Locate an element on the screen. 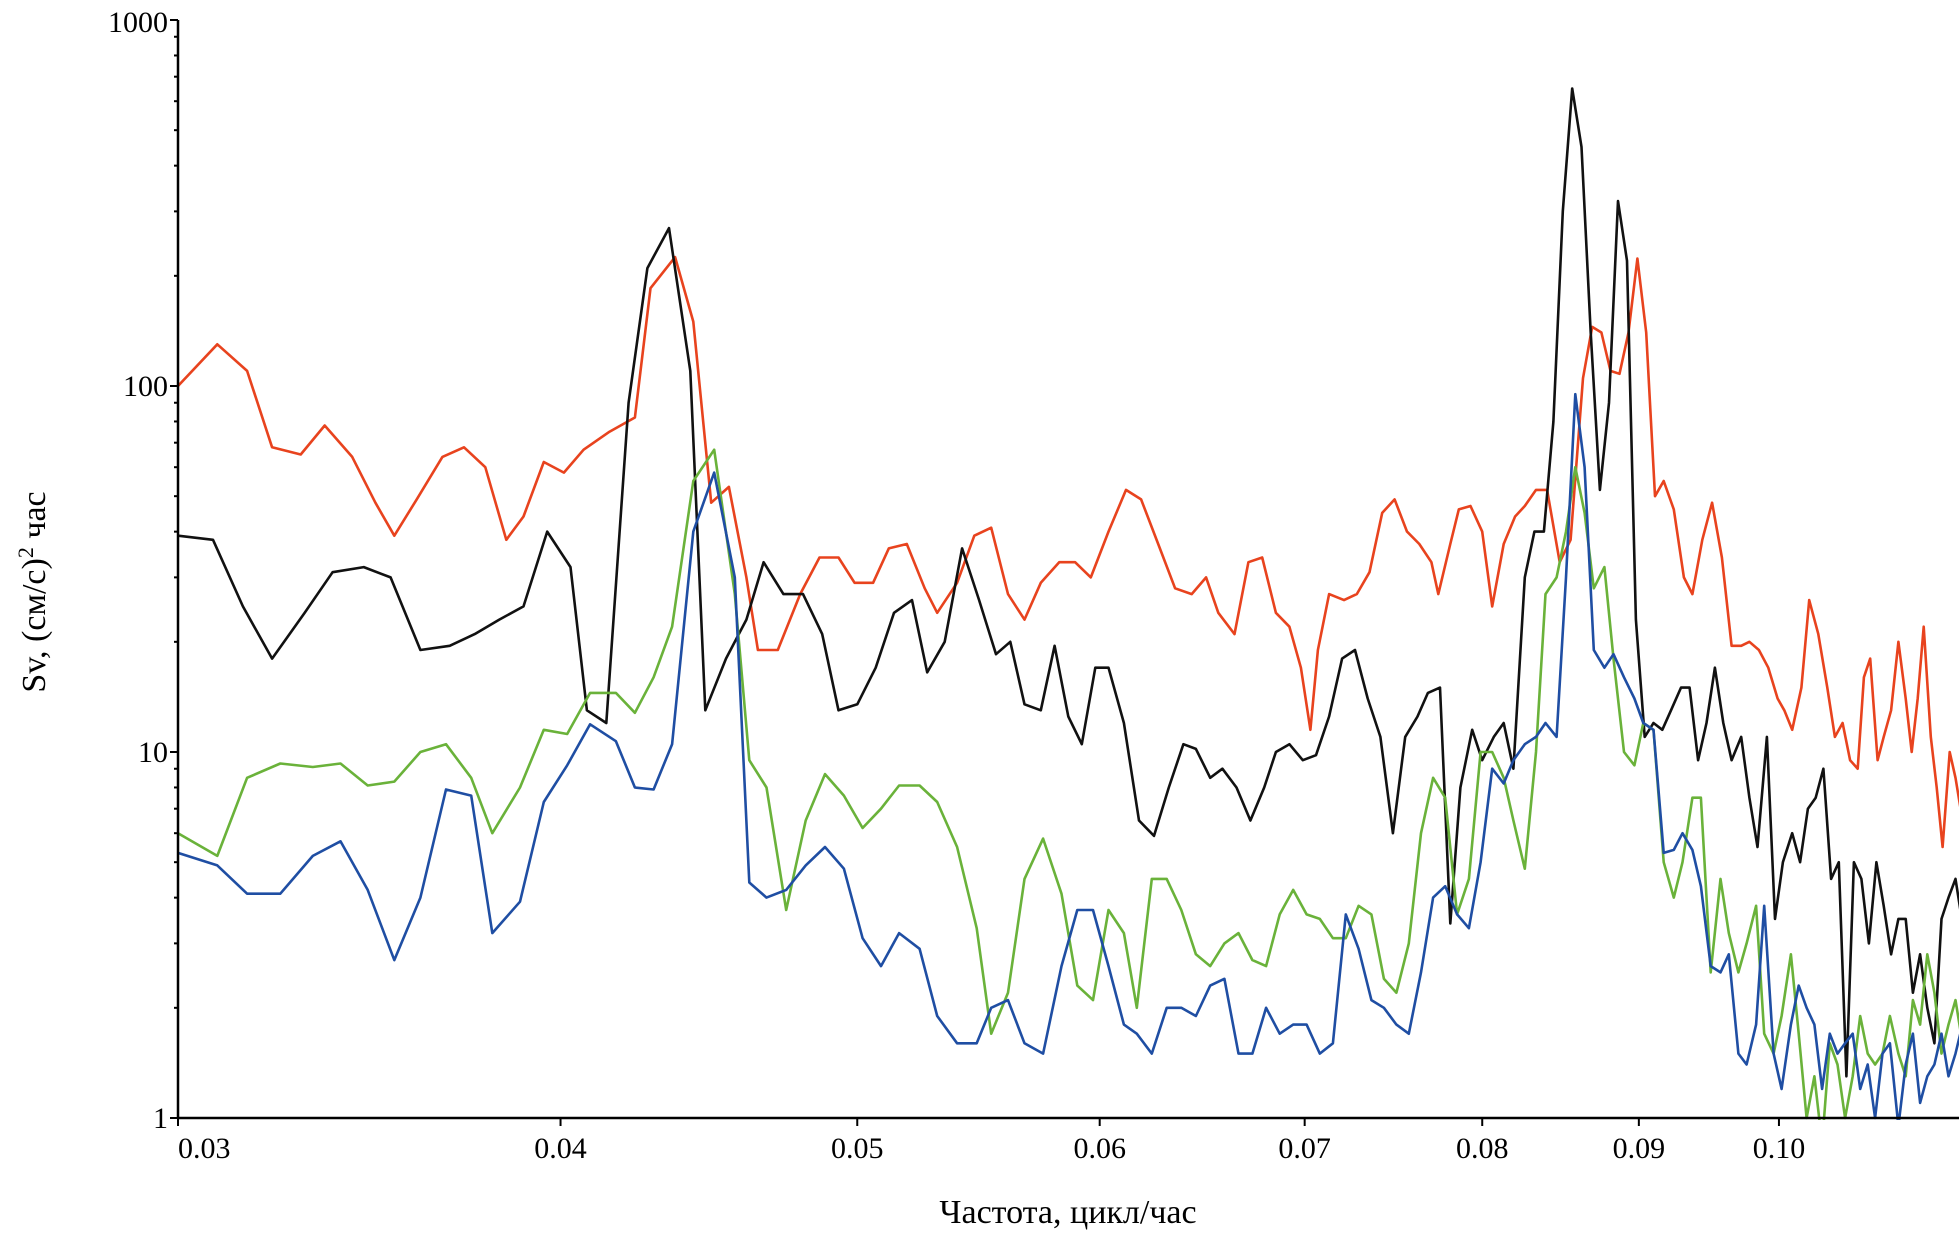 The width and height of the screenshot is (1959, 1233). y-axis-title-superscript: 2 is located at coordinates (25, 552).